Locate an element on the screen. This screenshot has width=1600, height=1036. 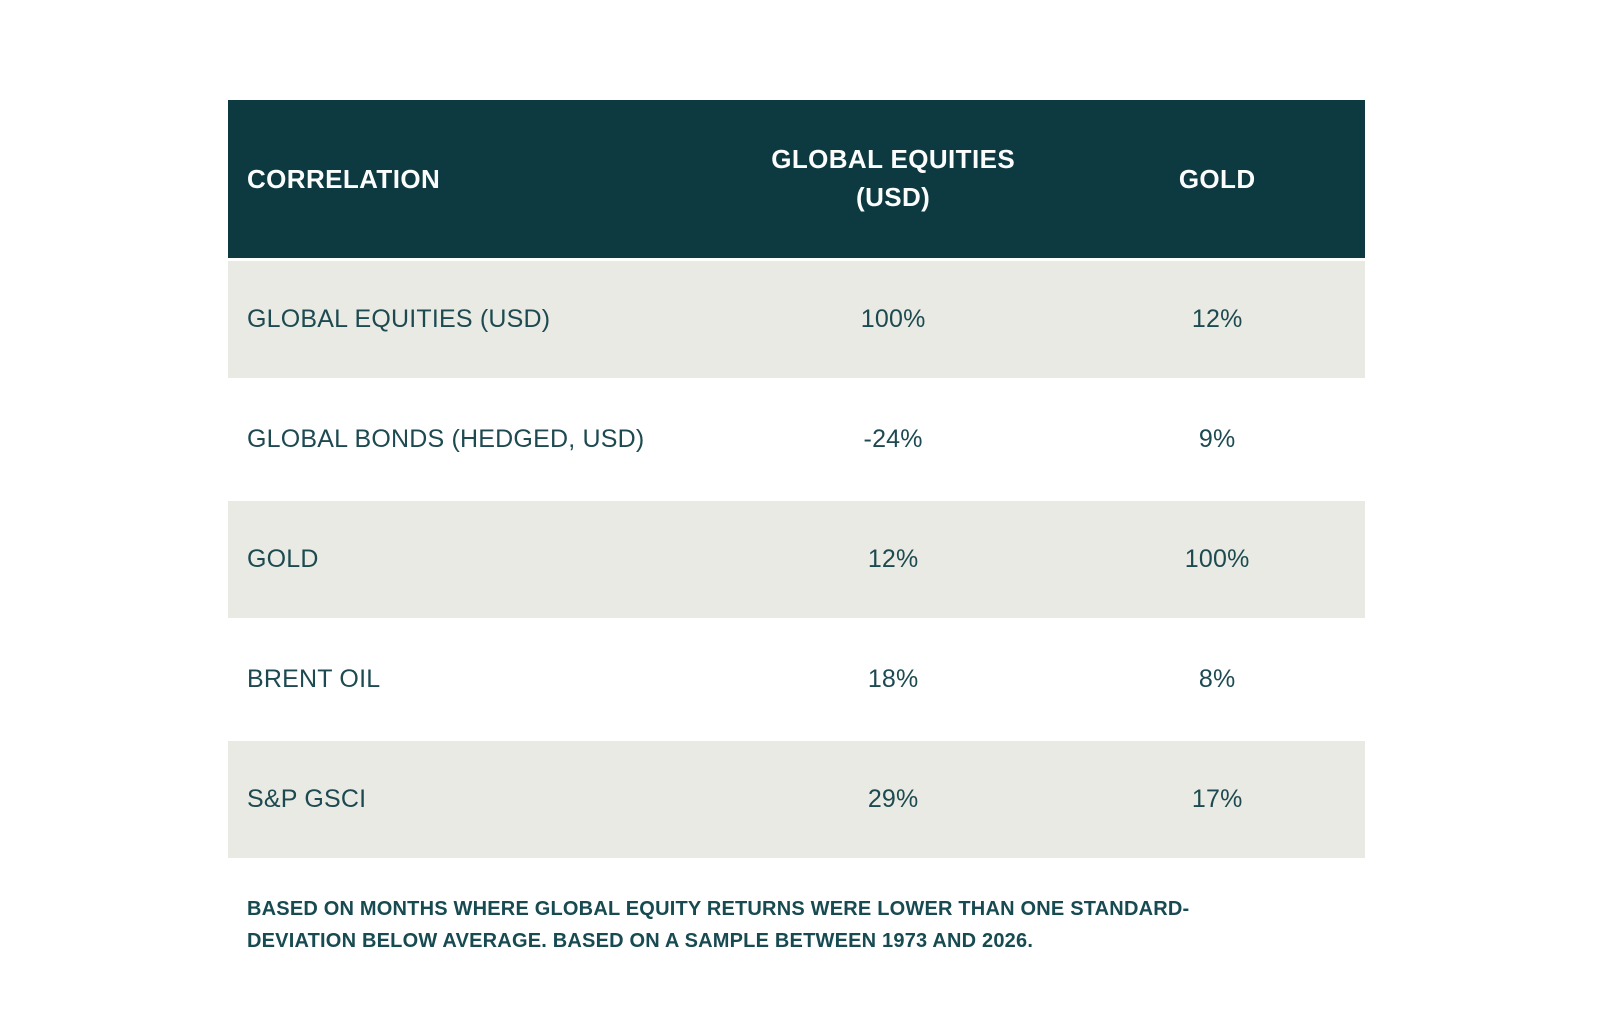
column-header-global-equities-label: GLOBAL EQUITIES (USD) is located at coordinates (893, 178).